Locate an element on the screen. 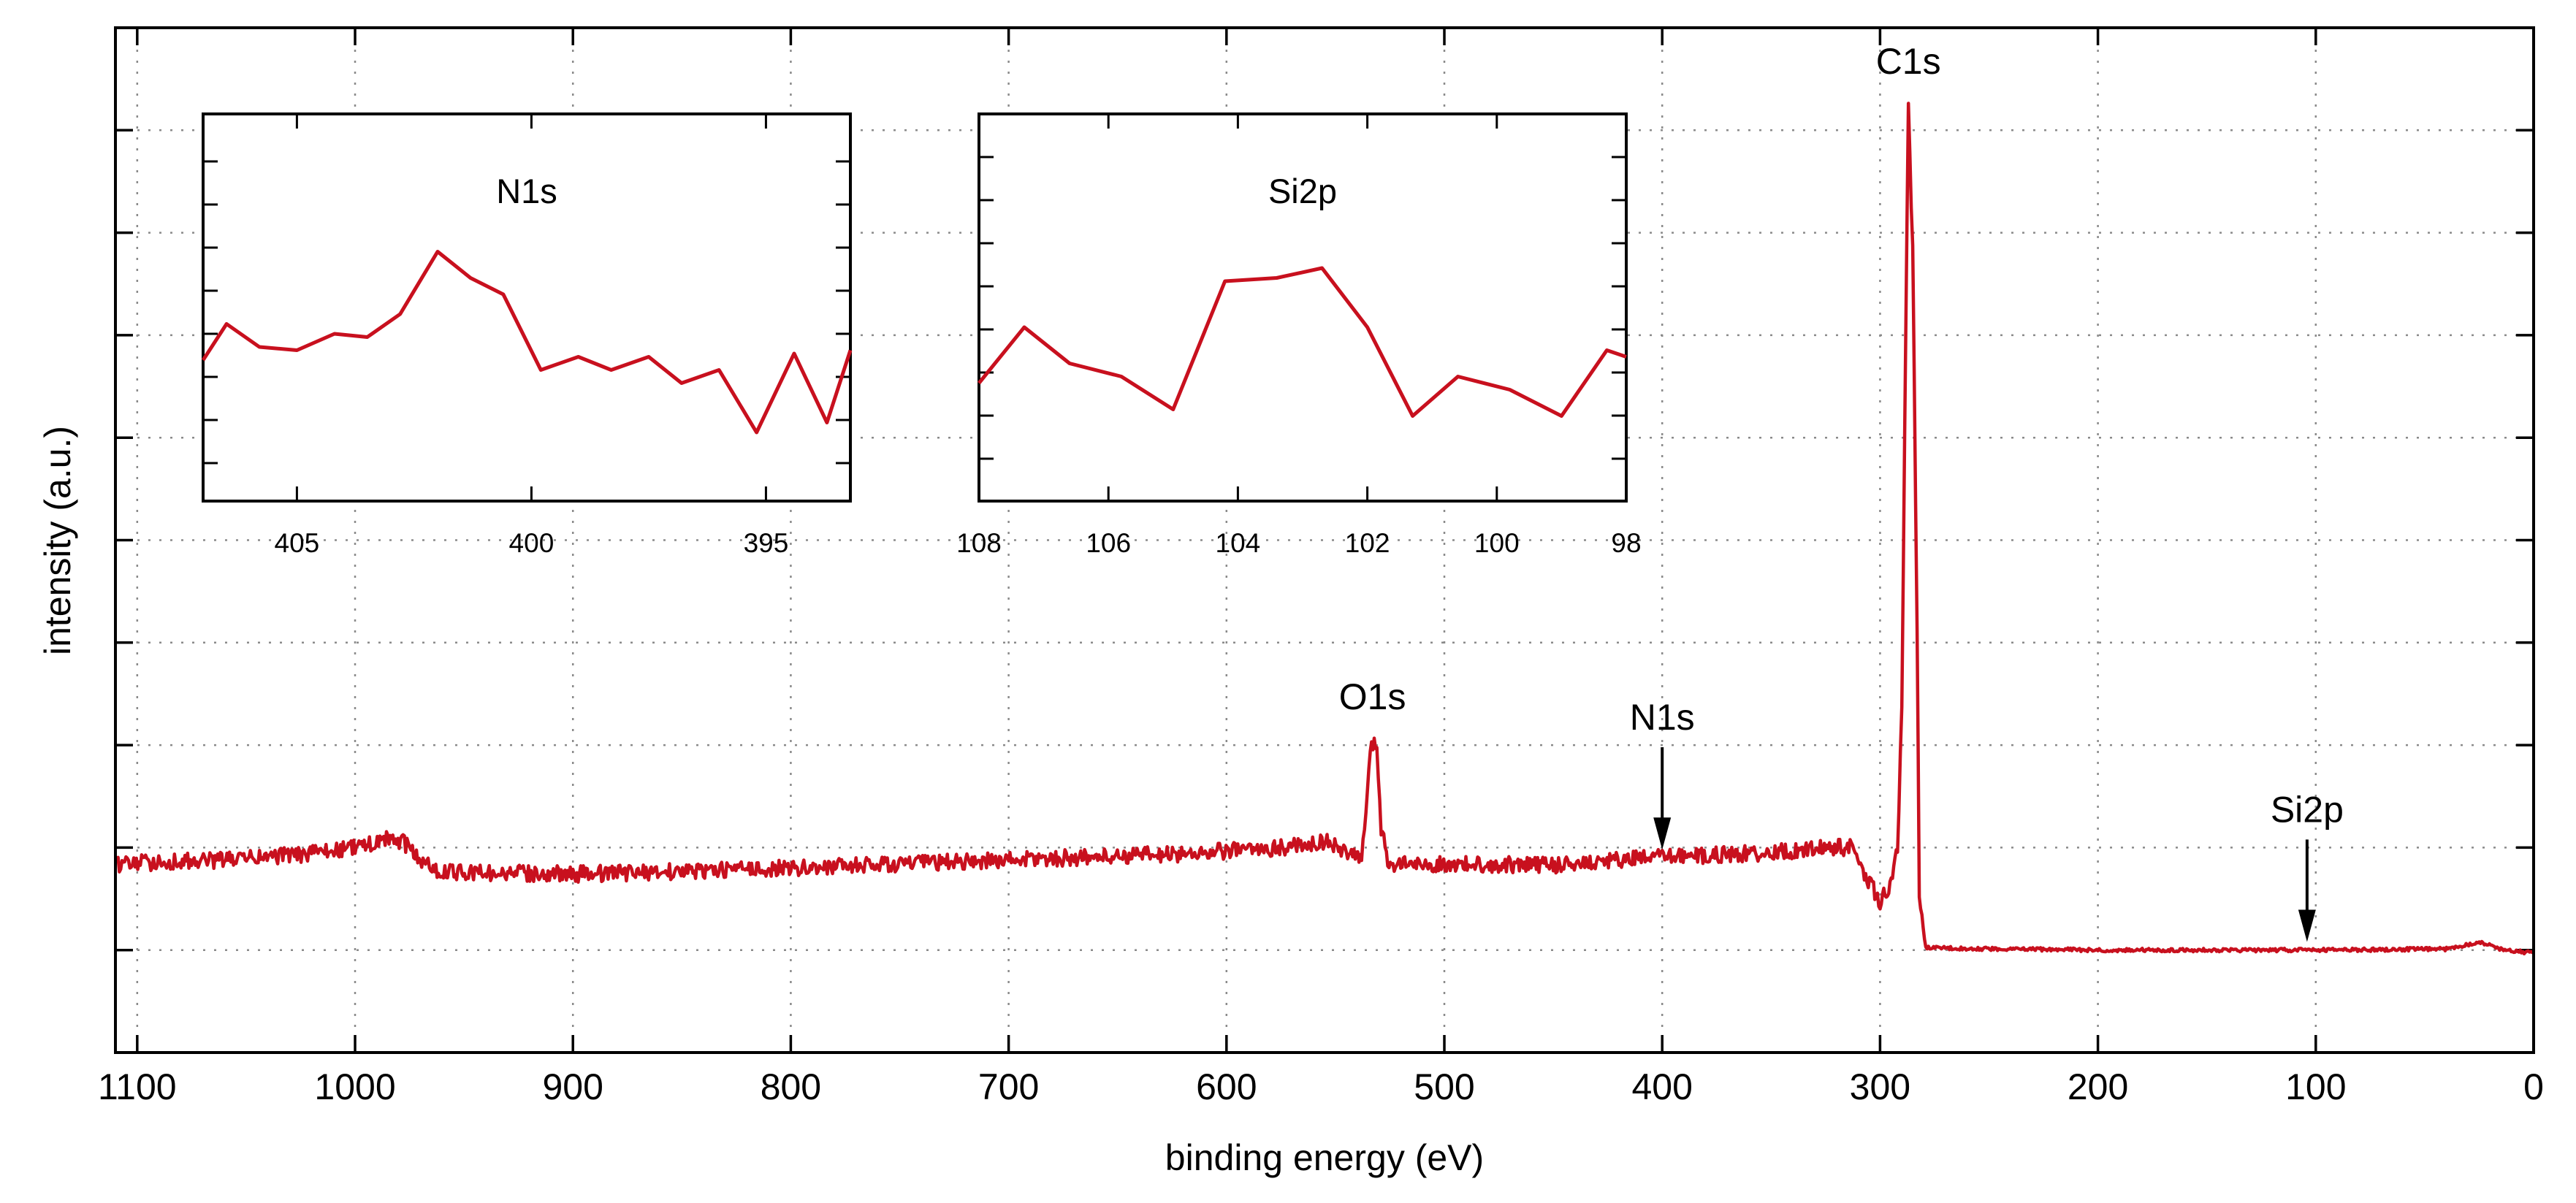 The height and width of the screenshot is (1203, 2576). inset-title: N1s is located at coordinates (527, 191).